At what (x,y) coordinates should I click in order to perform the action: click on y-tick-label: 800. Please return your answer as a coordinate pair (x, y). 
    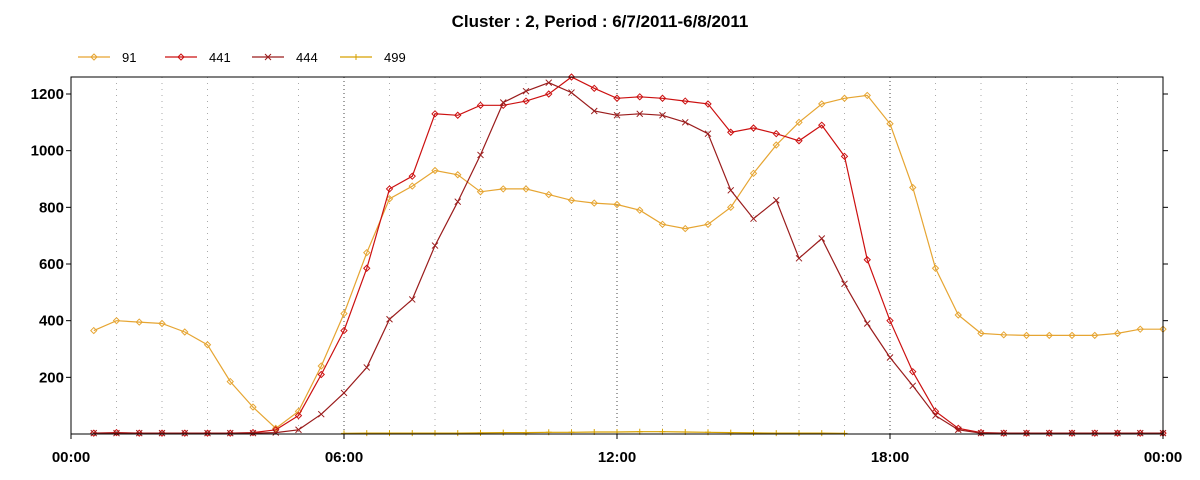
    Looking at the image, I should click on (51, 207).